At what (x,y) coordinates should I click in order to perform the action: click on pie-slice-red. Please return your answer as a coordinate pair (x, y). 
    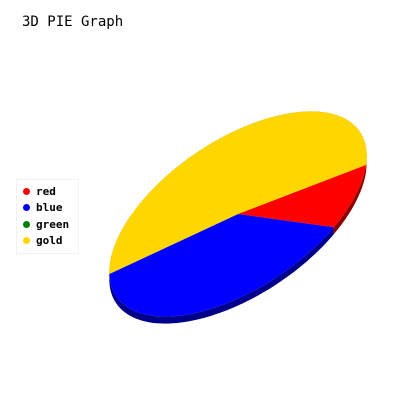
    Looking at the image, I should click on (302, 196).